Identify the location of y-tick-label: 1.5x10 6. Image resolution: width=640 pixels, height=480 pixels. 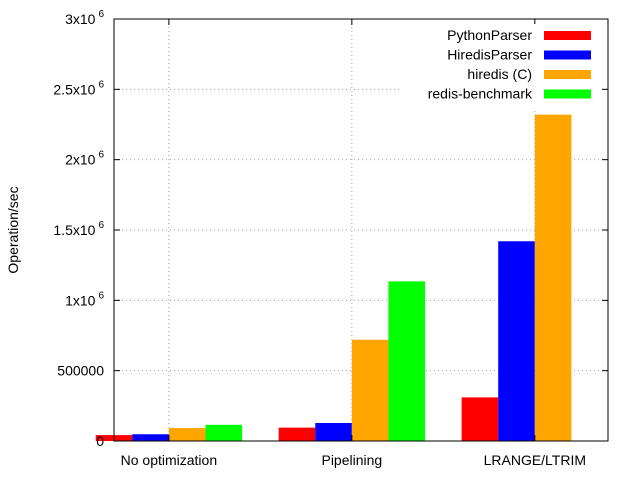
(78, 229).